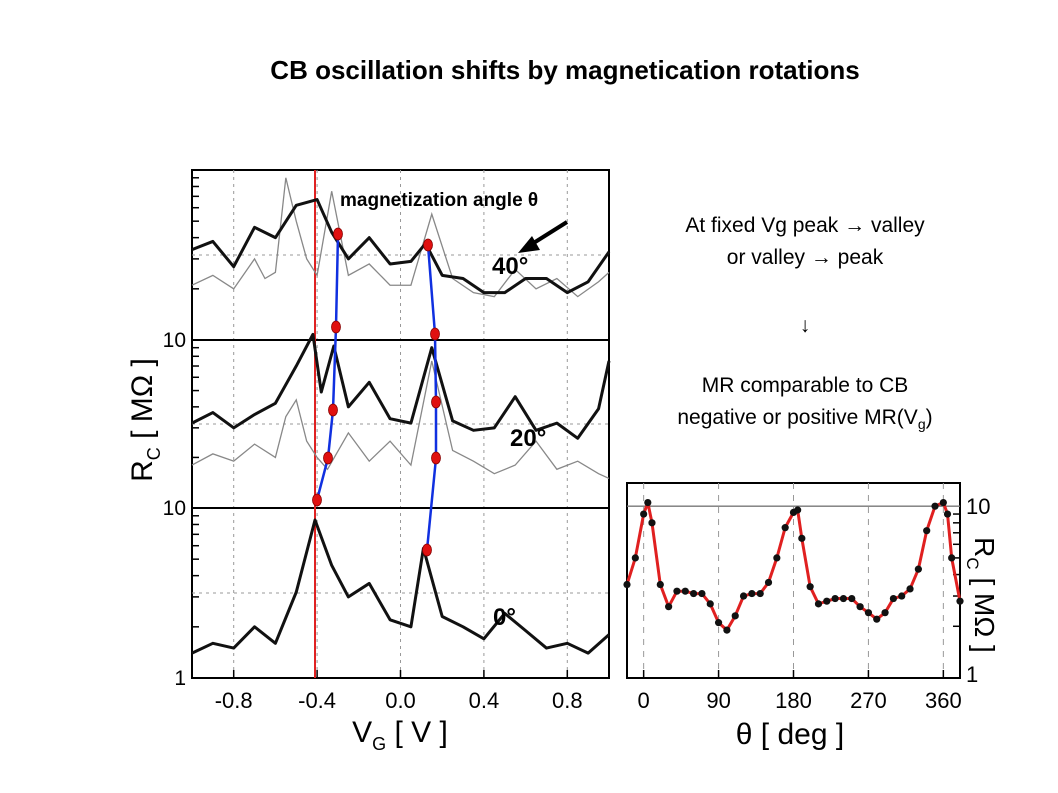 Image resolution: width=1058 pixels, height=793 pixels. What do you see at coordinates (549, 233) in the screenshot?
I see `annotation-arrow-shaft` at bounding box center [549, 233].